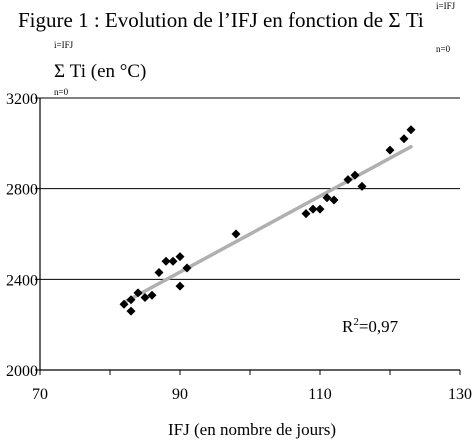 The image size is (474, 440). I want to click on x-tick-label-110: 110, so click(319, 394).